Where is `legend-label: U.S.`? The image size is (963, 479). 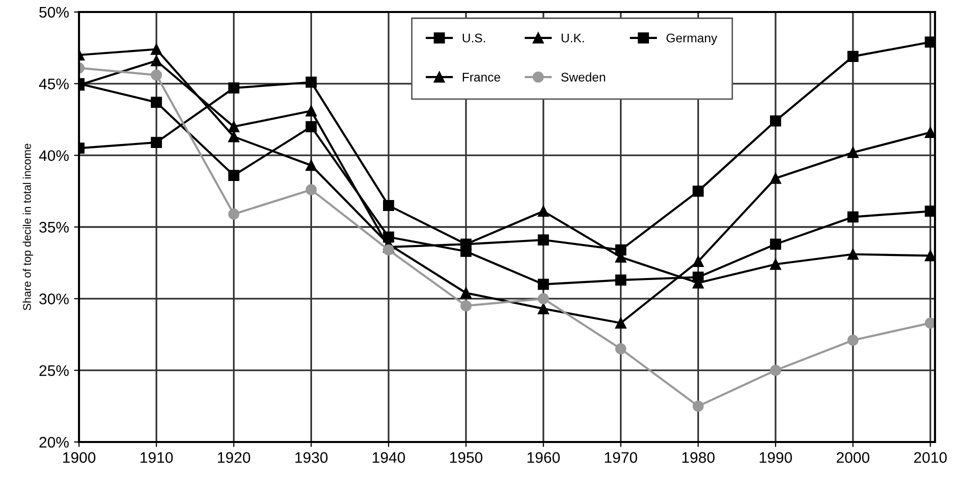
legend-label: U.S. is located at coordinates (473, 38).